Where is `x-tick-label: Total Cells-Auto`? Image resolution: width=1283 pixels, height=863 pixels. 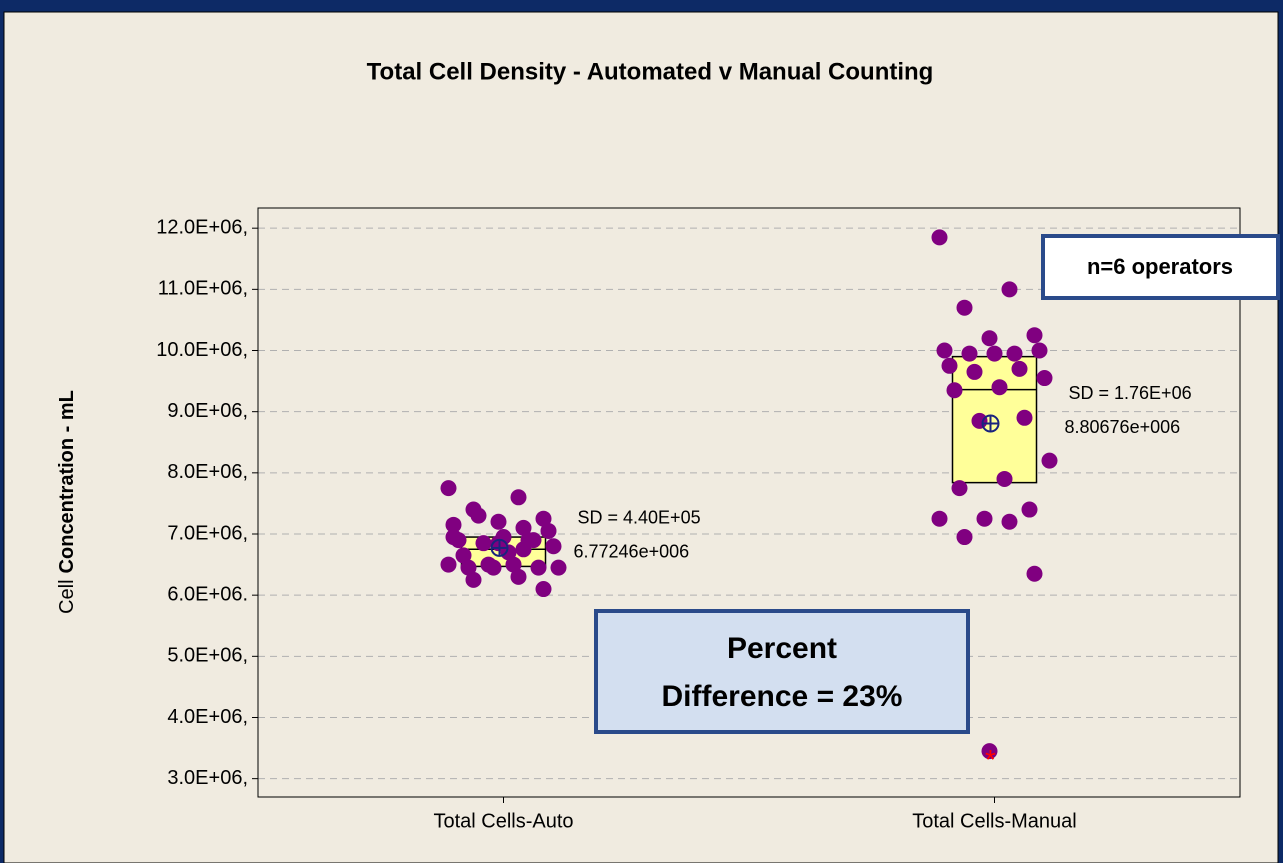
x-tick-label: Total Cells-Auto is located at coordinates (503, 821).